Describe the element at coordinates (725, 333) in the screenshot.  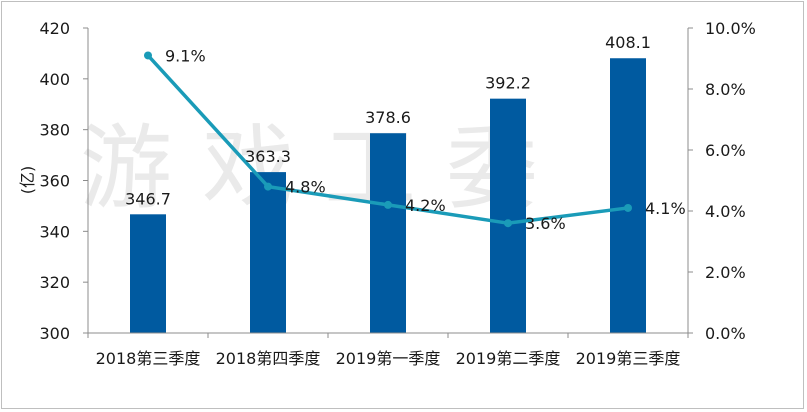
I see `y-right-tick-label: 0.0%` at that location.